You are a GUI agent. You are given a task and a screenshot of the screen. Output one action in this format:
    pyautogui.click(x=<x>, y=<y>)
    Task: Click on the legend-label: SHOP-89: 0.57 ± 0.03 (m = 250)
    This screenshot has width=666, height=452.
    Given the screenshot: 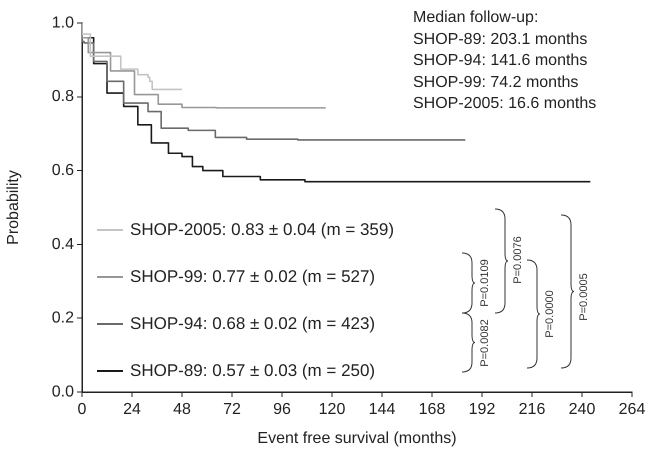 What is the action you would take?
    pyautogui.click(x=253, y=370)
    